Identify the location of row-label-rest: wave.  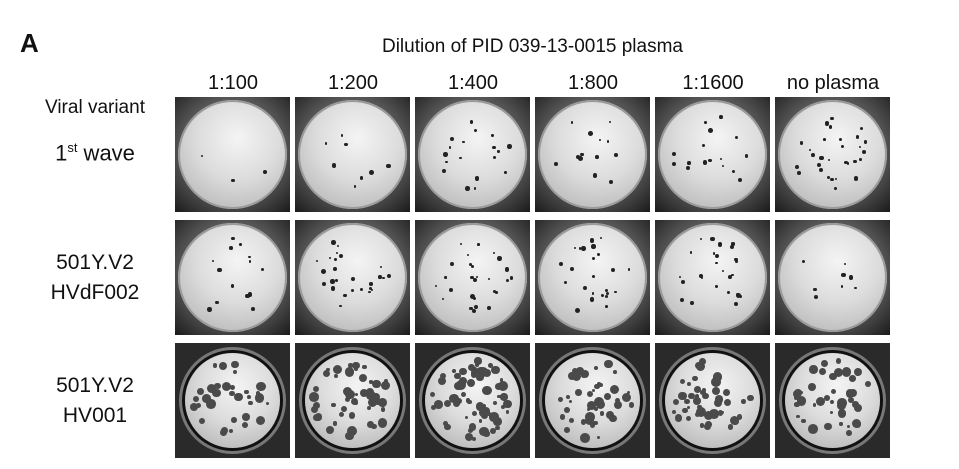
(106, 153).